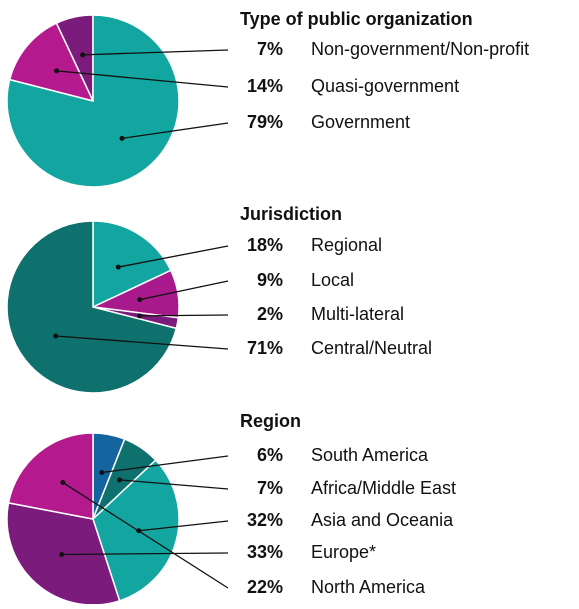 This screenshot has height=609, width=579. Describe the element at coordinates (356, 19) in the screenshot. I see `pie-title: Type of public organization` at that location.